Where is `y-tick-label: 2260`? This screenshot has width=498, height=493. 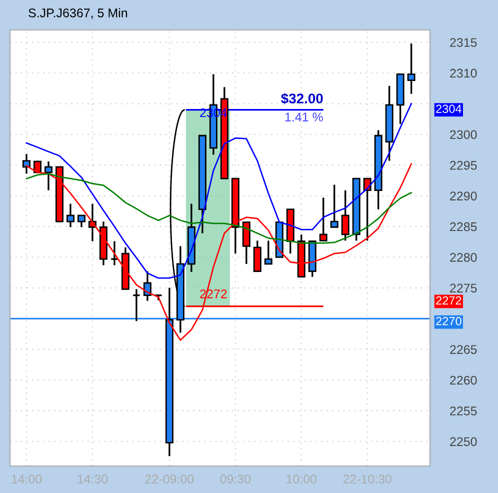 y-tick-label: 2260 is located at coordinates (463, 380).